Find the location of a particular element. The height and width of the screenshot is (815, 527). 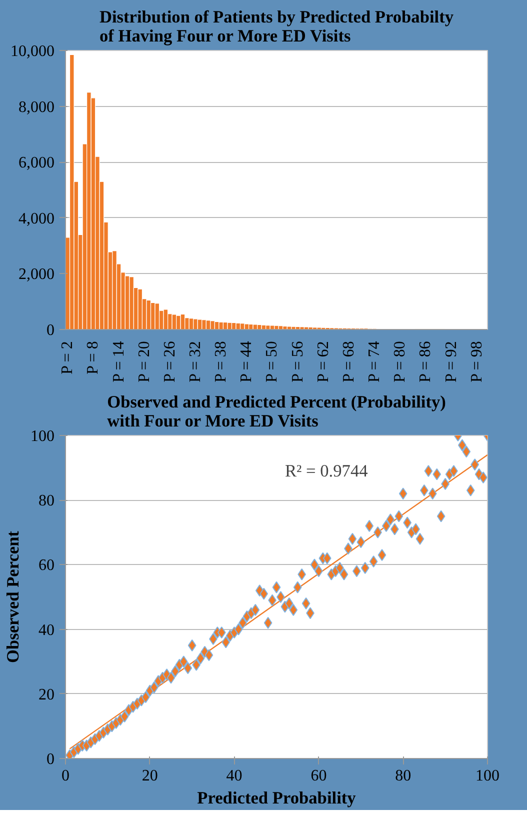

x-tick-label: P = 92 is located at coordinates (451, 361).